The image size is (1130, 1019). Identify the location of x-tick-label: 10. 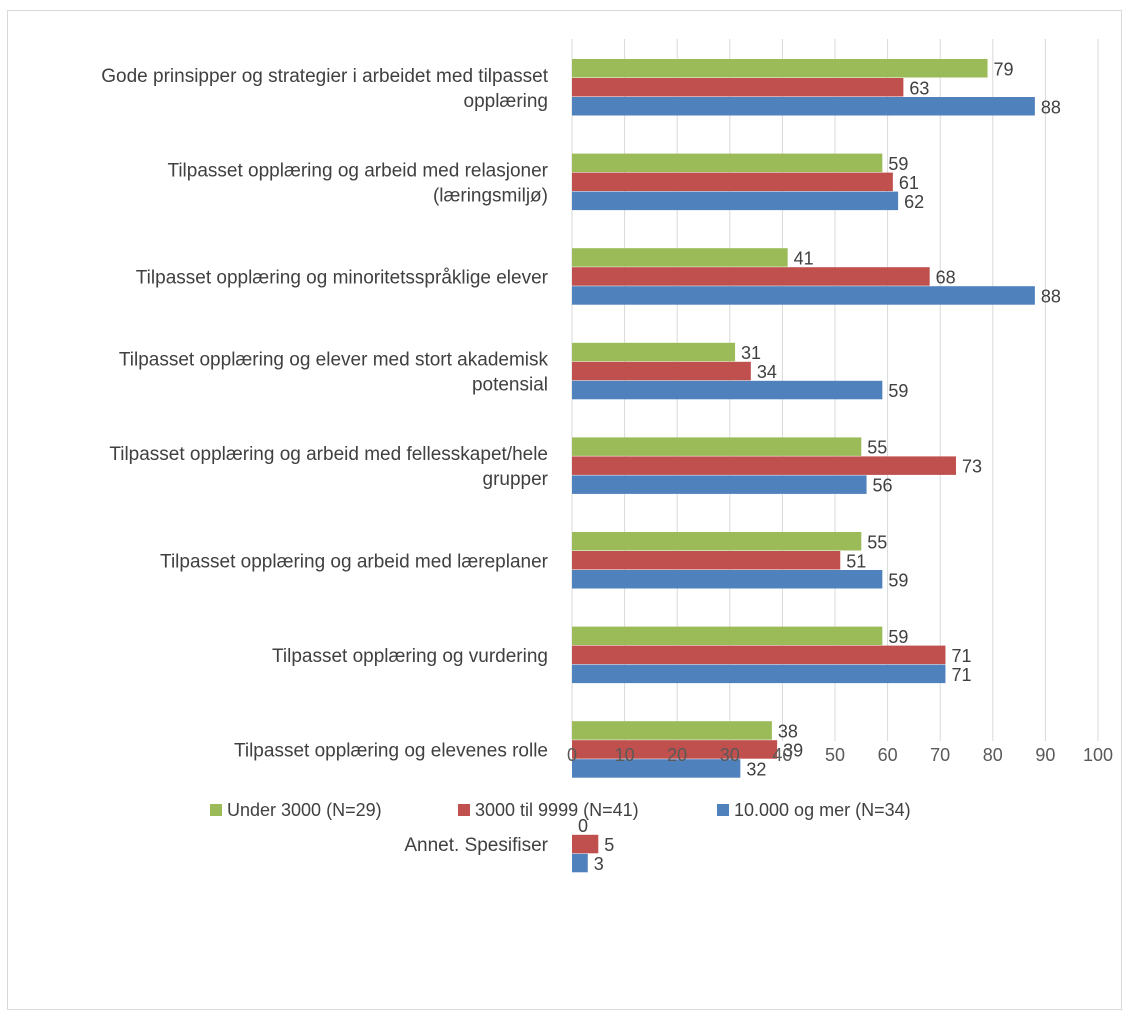
(625, 755).